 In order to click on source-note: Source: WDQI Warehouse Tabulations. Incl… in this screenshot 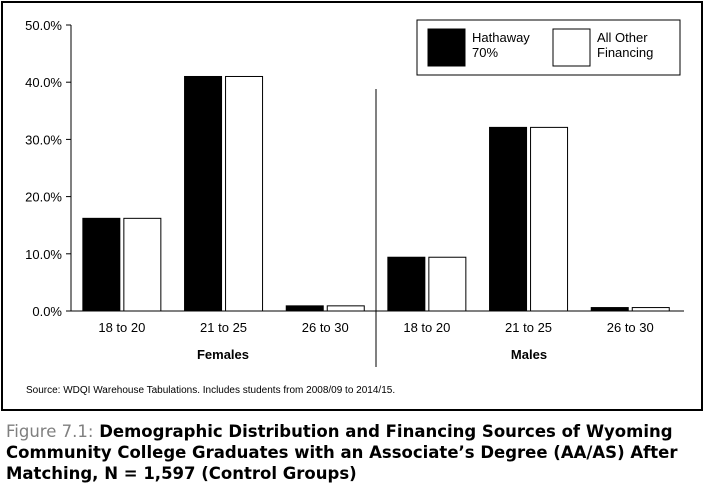, I will do `click(211, 390)`.